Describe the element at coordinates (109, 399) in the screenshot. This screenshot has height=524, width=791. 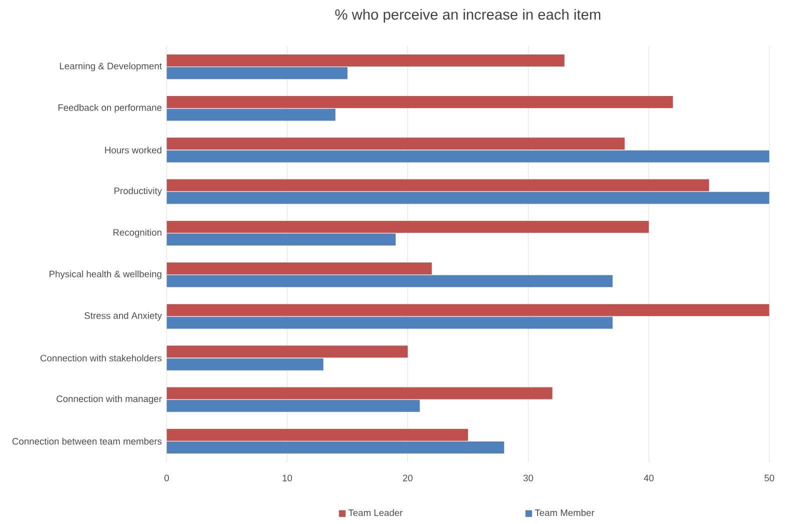
I see `y-tick-label: Connection with manager` at that location.